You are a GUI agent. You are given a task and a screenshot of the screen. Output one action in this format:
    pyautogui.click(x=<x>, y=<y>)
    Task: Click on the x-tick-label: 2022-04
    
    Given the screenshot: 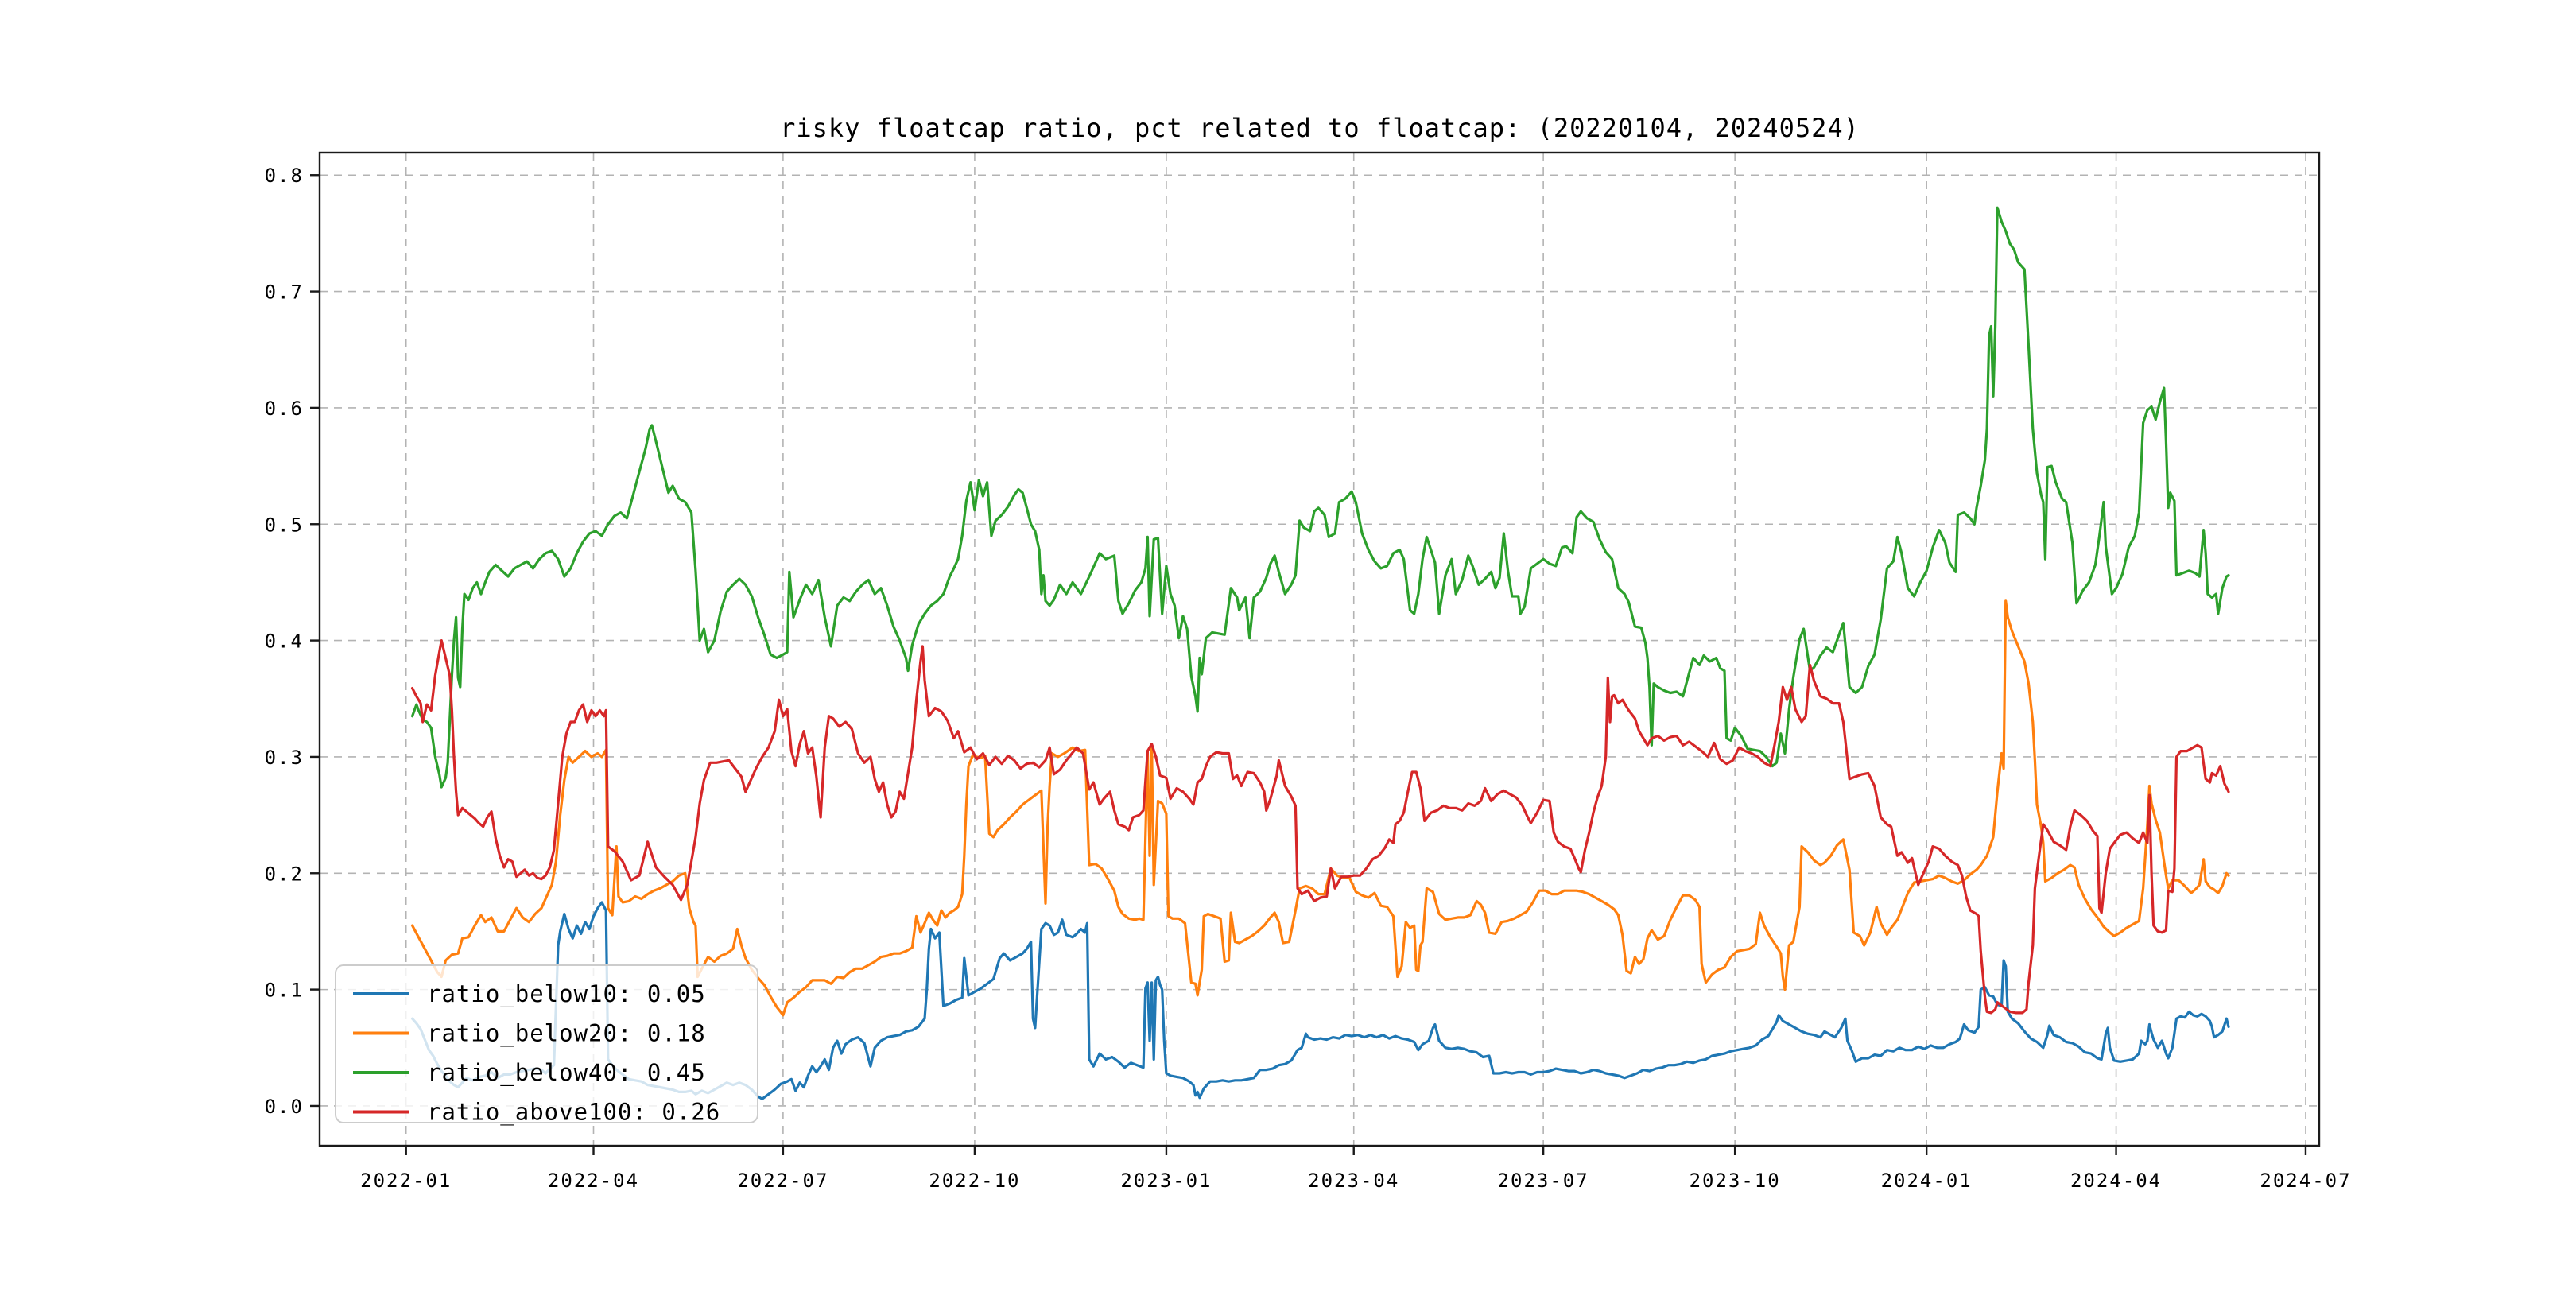 What is the action you would take?
    pyautogui.click(x=593, y=1181)
    